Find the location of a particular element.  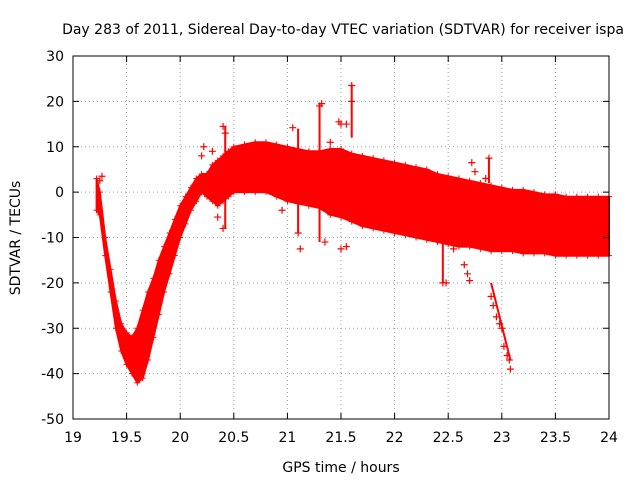

y-tick-label: 20 is located at coordinates (55, 102).